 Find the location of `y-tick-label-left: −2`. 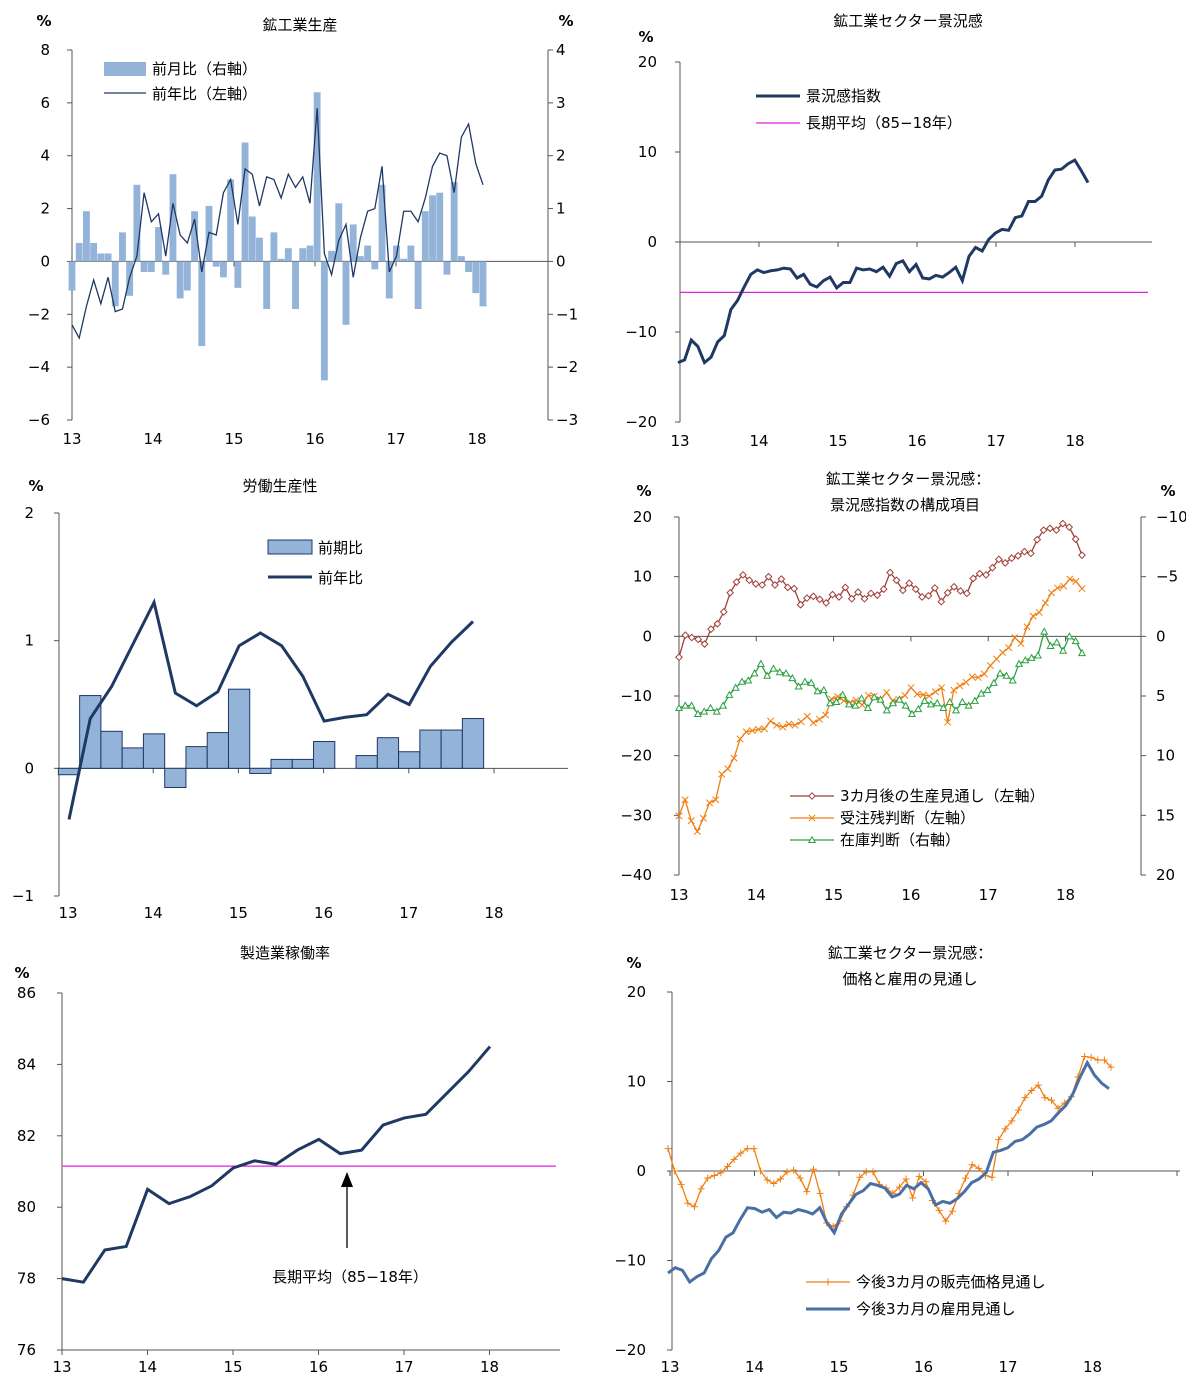

y-tick-label-left: −2 is located at coordinates (39, 314).